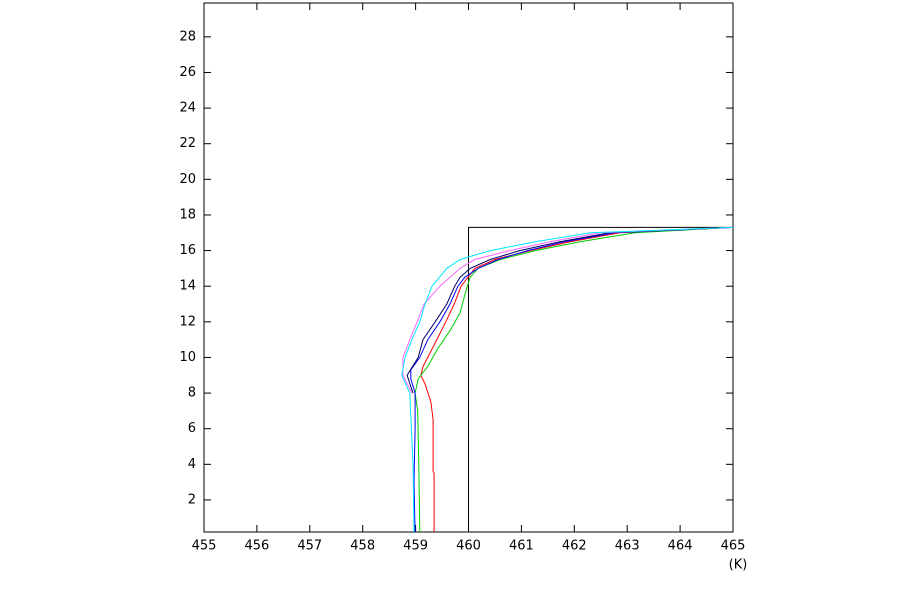  What do you see at coordinates (187, 357) in the screenshot?
I see `y-tick-label: 10` at bounding box center [187, 357].